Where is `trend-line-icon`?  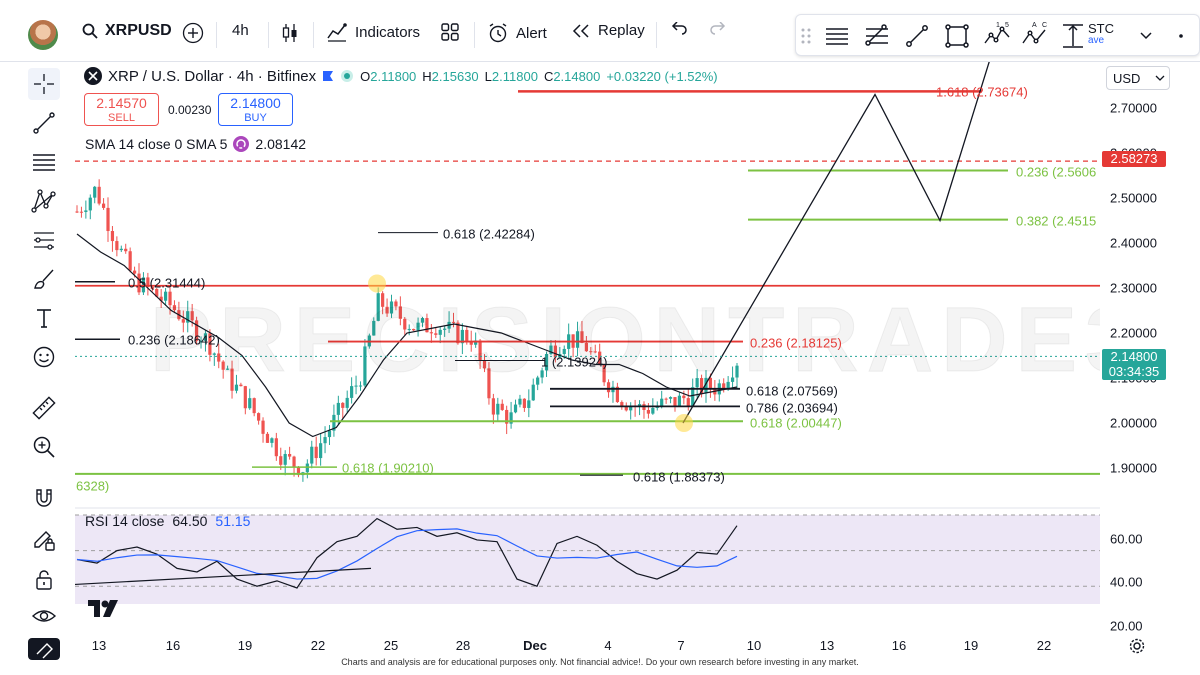 trend-line-icon is located at coordinates (917, 36).